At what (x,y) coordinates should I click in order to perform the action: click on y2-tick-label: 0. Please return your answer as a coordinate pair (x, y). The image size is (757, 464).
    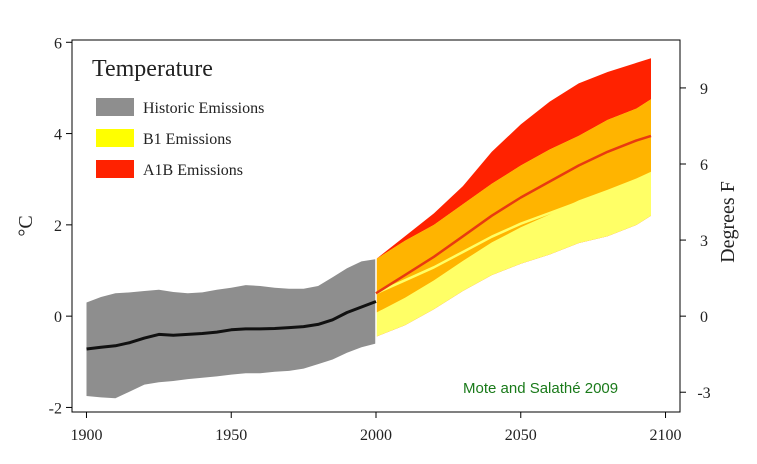
    Looking at the image, I should click on (704, 317).